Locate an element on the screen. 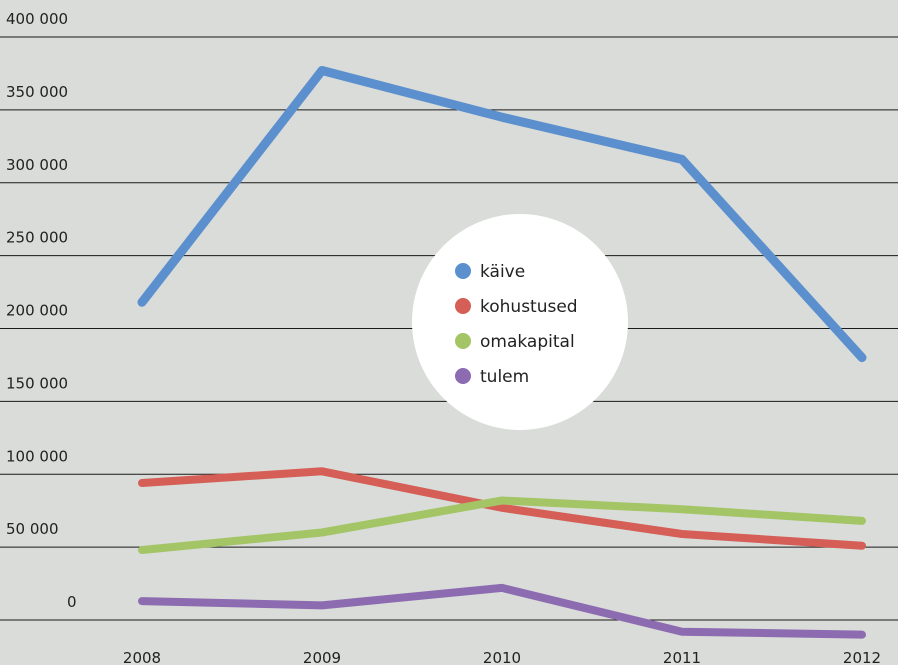  series-line-omakapital is located at coordinates (502, 525).